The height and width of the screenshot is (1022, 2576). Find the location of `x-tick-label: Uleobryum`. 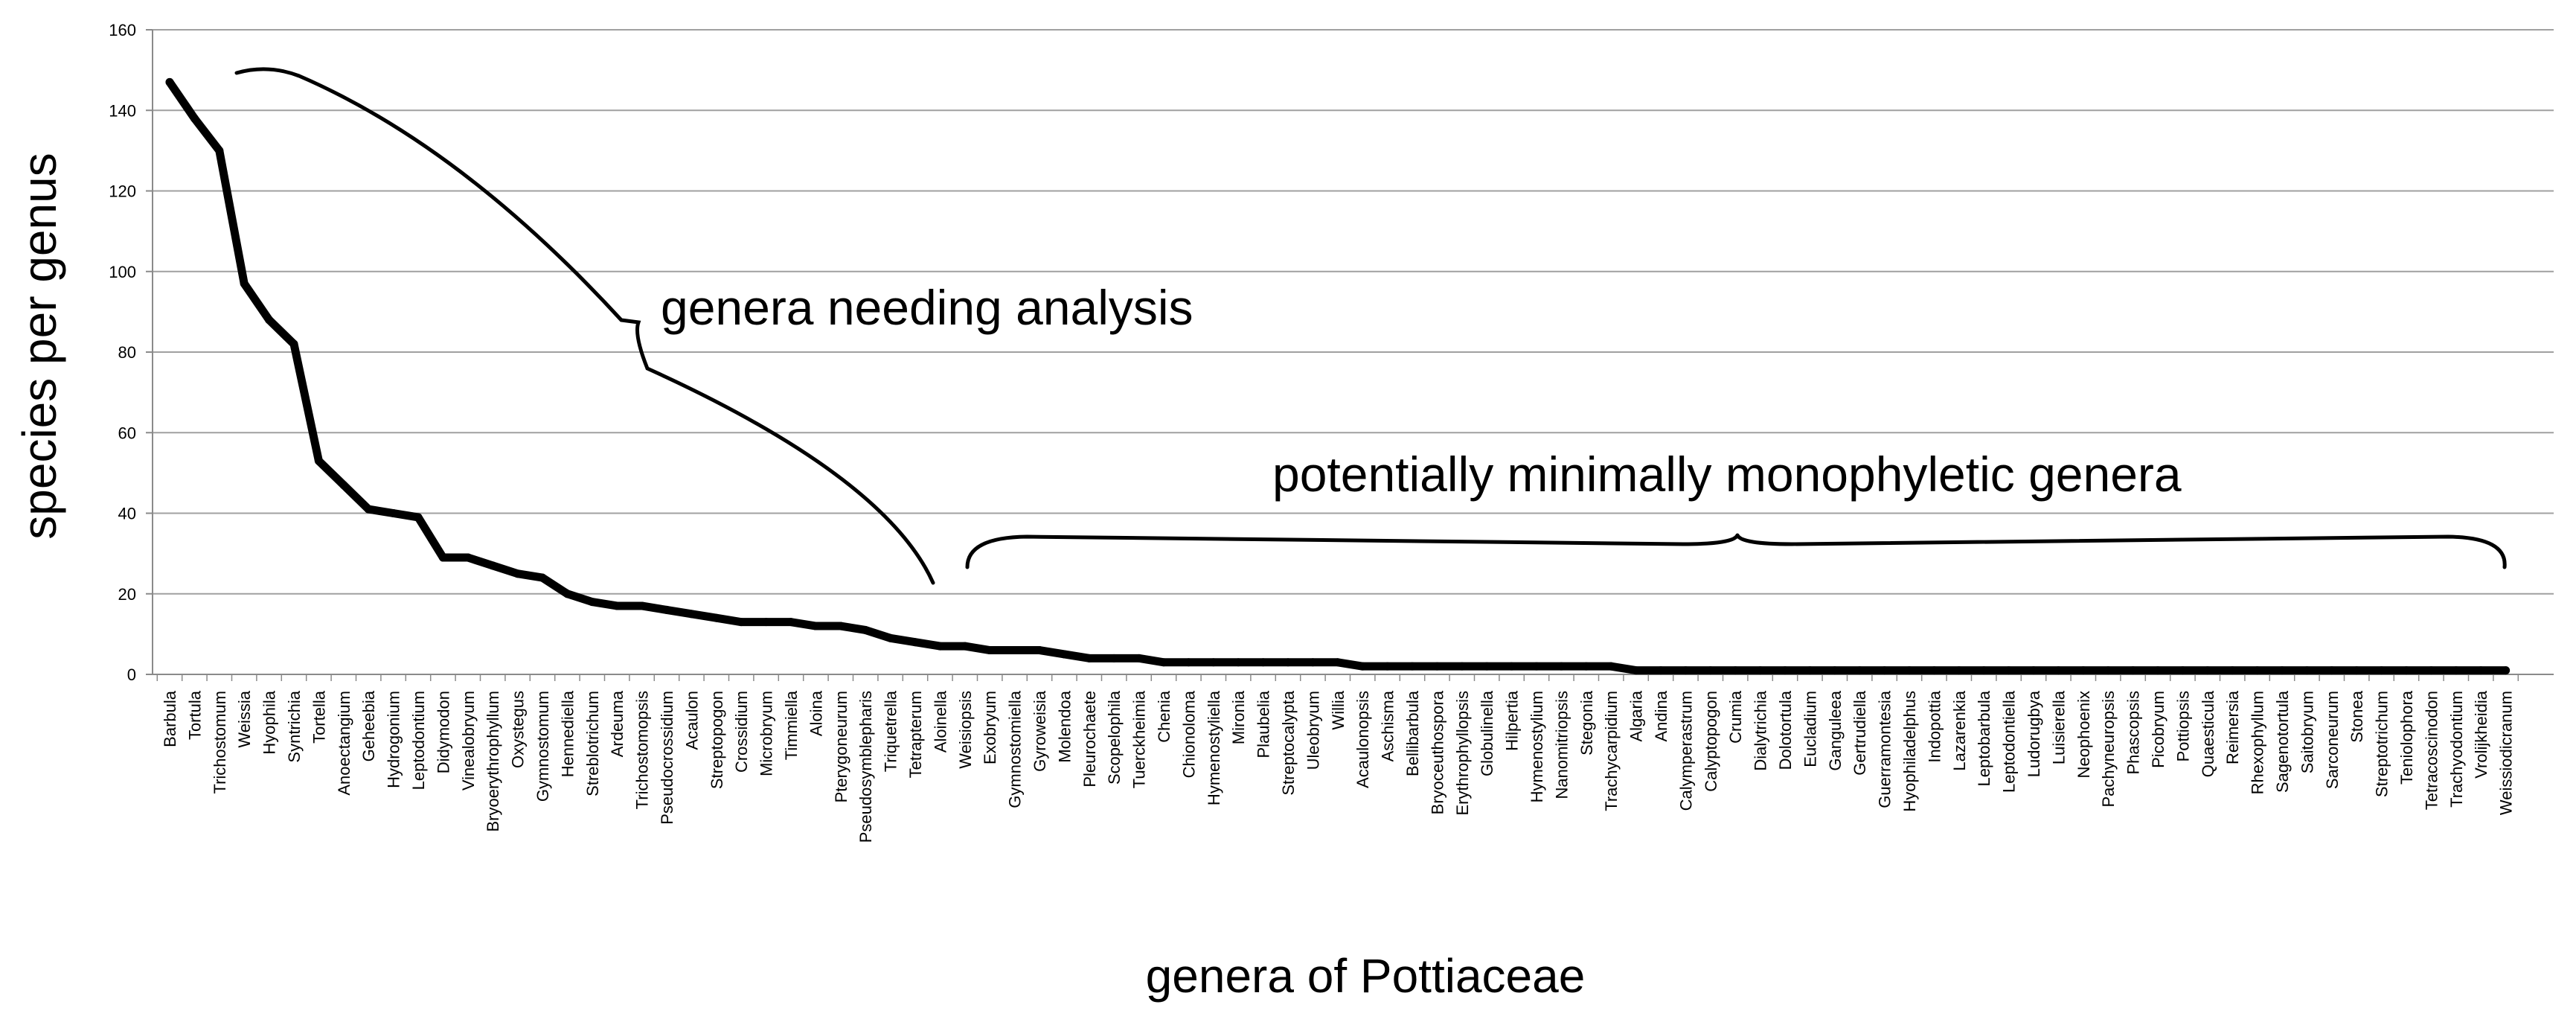

x-tick-label: Uleobryum is located at coordinates (1313, 730).